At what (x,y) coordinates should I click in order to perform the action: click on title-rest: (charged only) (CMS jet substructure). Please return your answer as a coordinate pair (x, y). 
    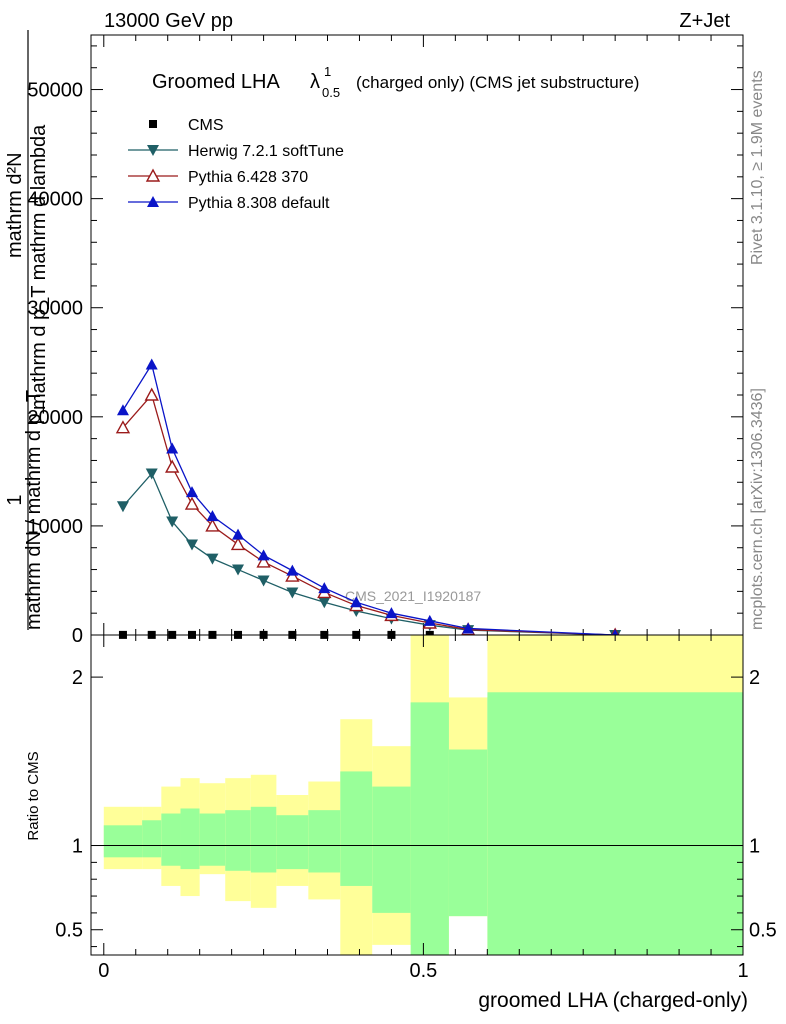
    Looking at the image, I should click on (497, 82).